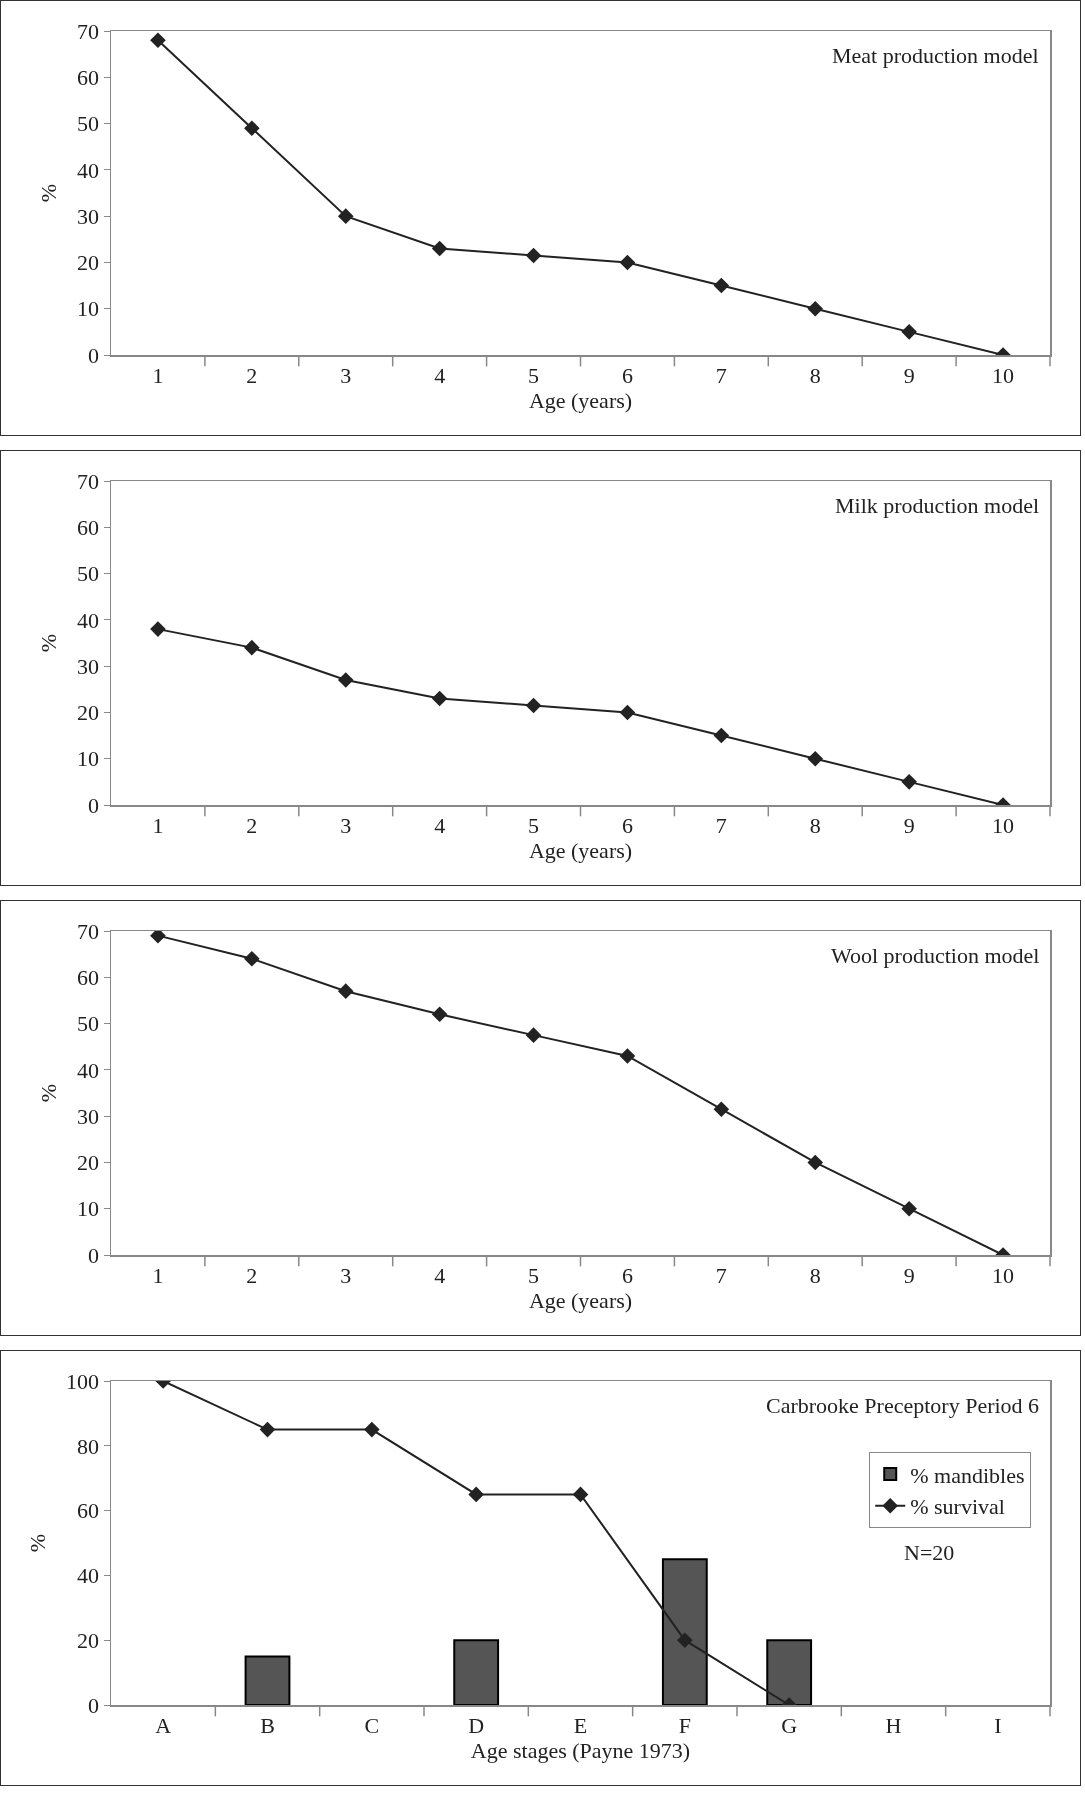  What do you see at coordinates (967, 1475) in the screenshot?
I see `legend-label: % mandibles` at bounding box center [967, 1475].